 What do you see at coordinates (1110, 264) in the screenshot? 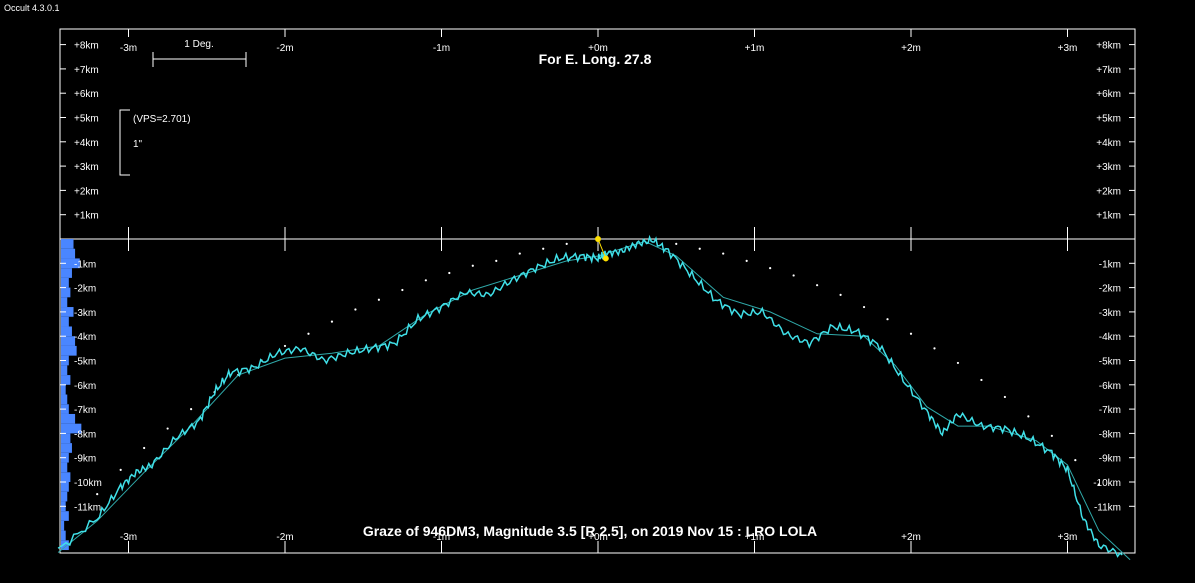
I see `y-tick-label-right: -1km` at bounding box center [1110, 264].